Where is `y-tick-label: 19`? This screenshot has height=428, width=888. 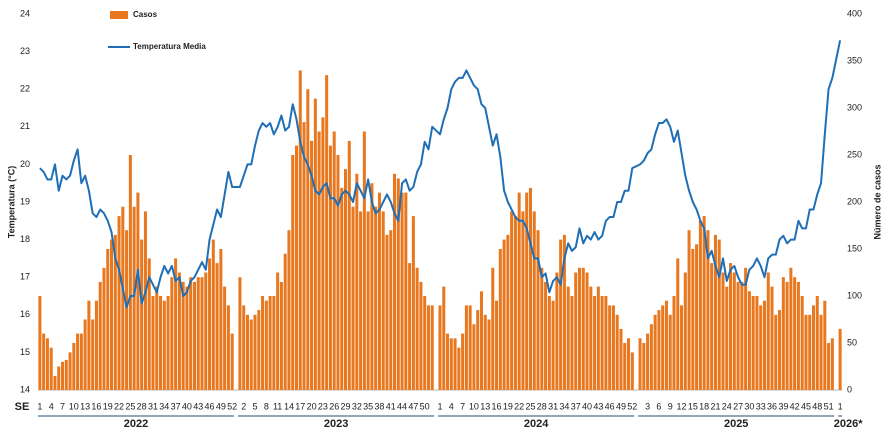
y-tick-label: 19 is located at coordinates (25, 201).